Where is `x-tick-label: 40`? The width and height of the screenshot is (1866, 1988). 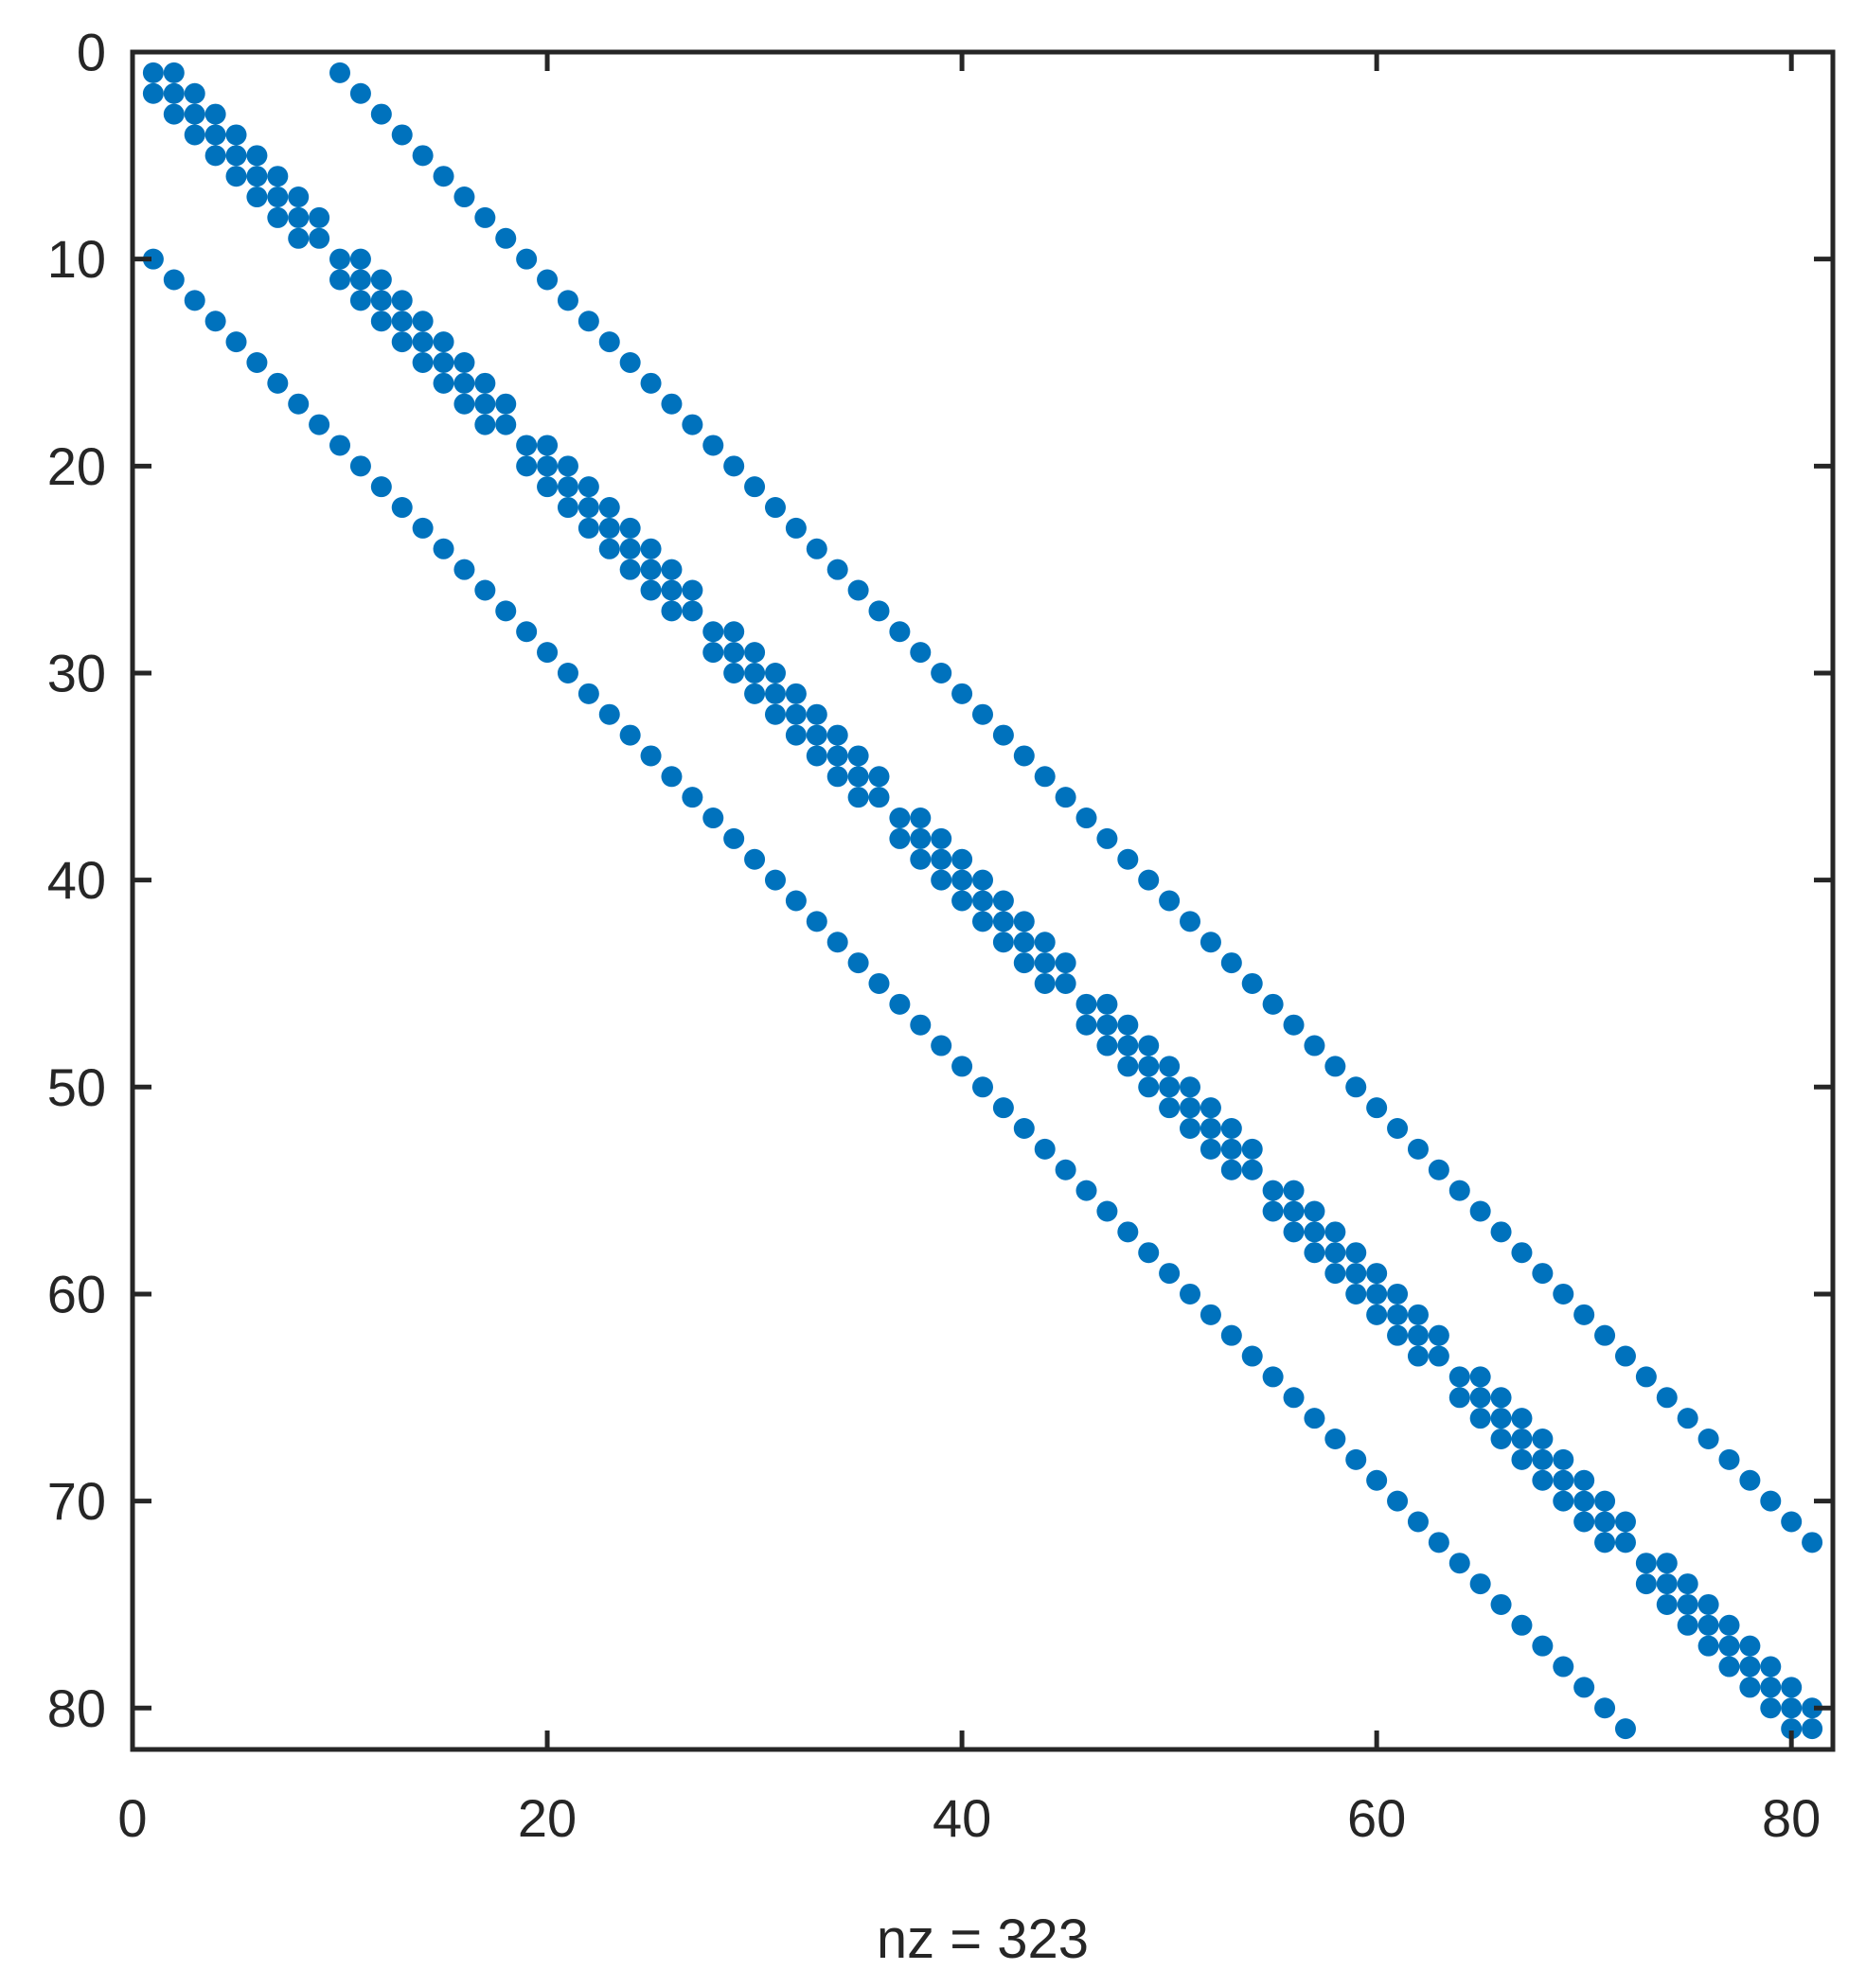 x-tick-label: 40 is located at coordinates (962, 1818).